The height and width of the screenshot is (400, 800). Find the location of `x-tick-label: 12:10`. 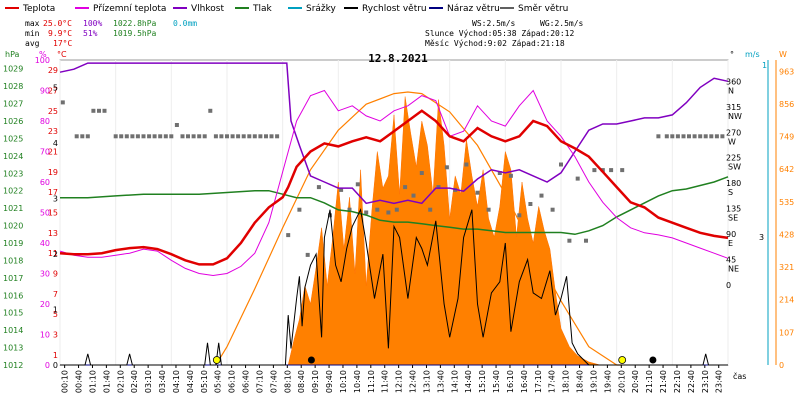

x-tick-label: 12:10 is located at coordinates (399, 381).